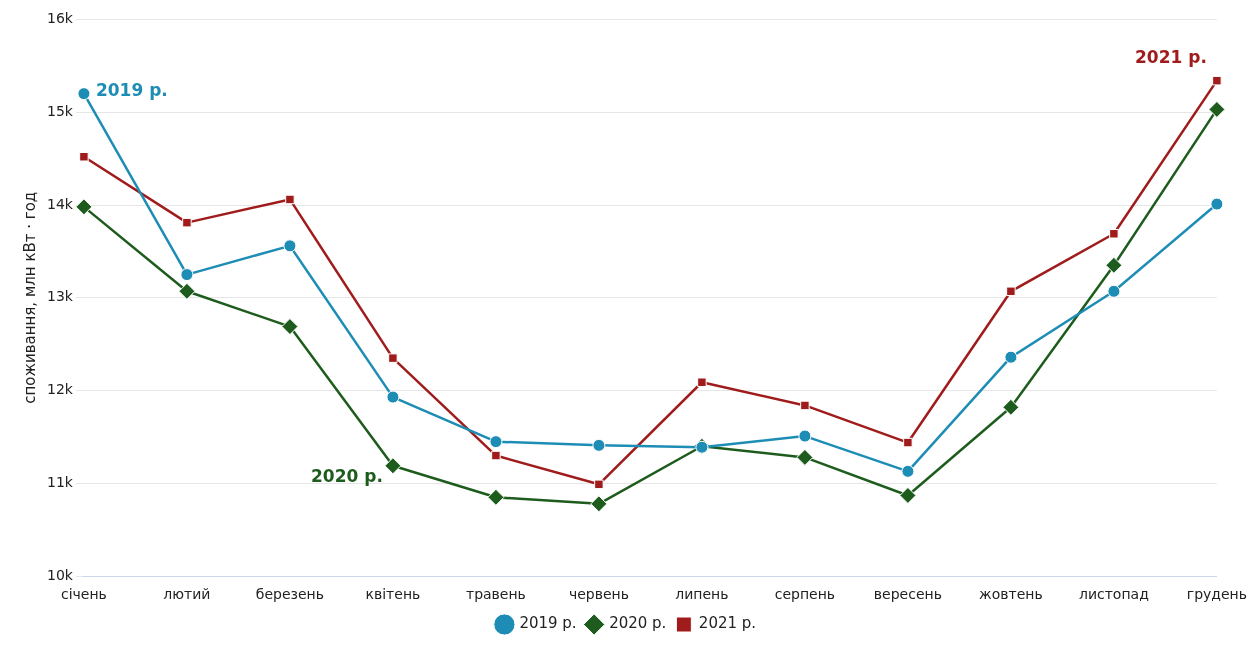 The height and width of the screenshot is (655, 1258). I want to click on x-tick-label: червень, so click(598, 594).